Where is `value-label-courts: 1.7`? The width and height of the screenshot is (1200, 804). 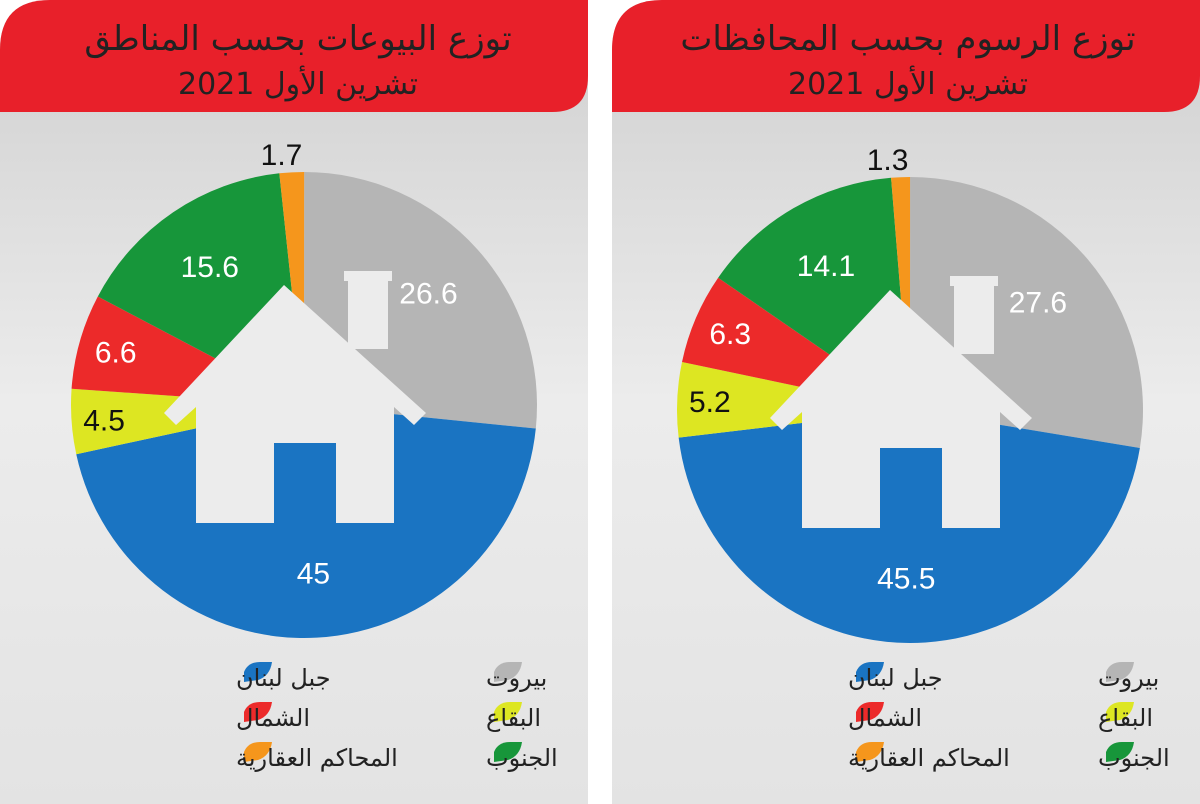
value-label-courts: 1.7 is located at coordinates (282, 155).